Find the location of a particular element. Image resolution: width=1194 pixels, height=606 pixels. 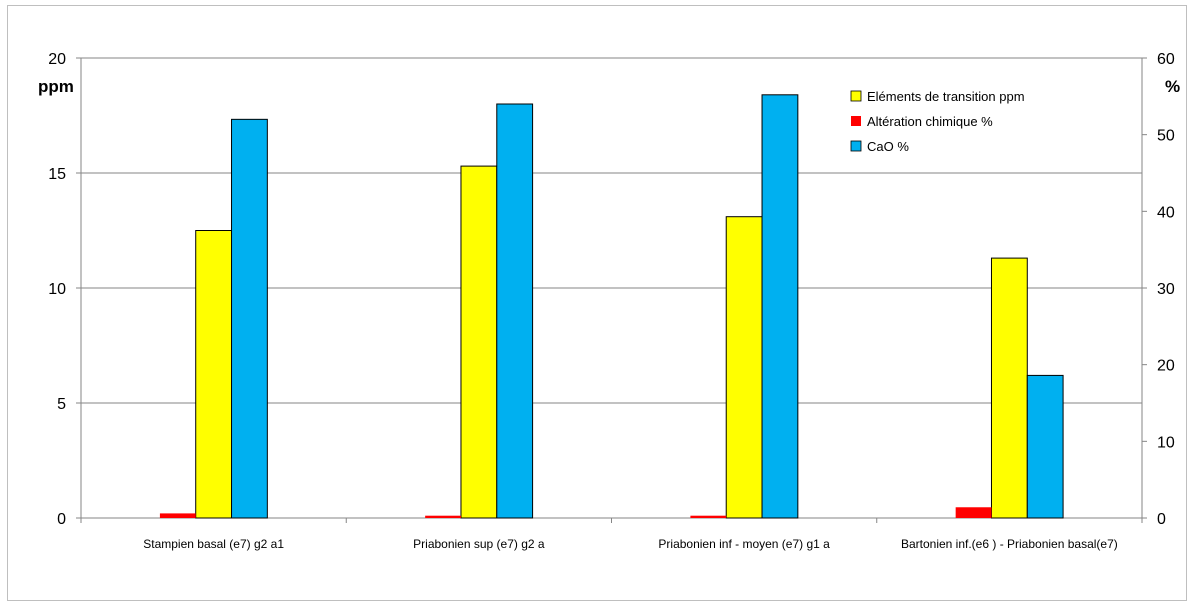

left-tick-label: 10 is located at coordinates (57, 289).